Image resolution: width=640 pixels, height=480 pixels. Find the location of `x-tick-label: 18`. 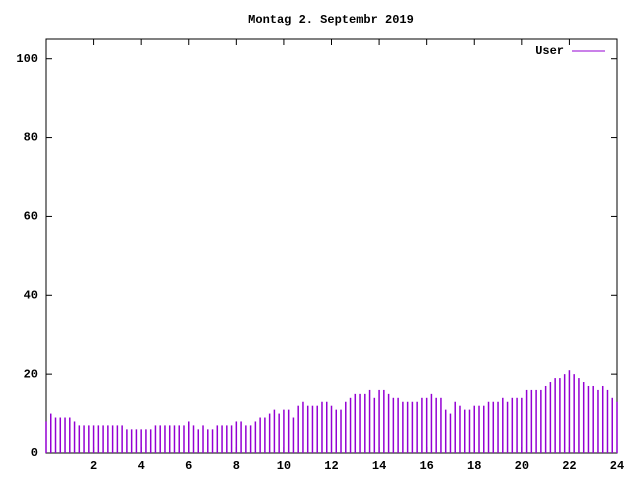

x-tick-label: 18 is located at coordinates (474, 466).